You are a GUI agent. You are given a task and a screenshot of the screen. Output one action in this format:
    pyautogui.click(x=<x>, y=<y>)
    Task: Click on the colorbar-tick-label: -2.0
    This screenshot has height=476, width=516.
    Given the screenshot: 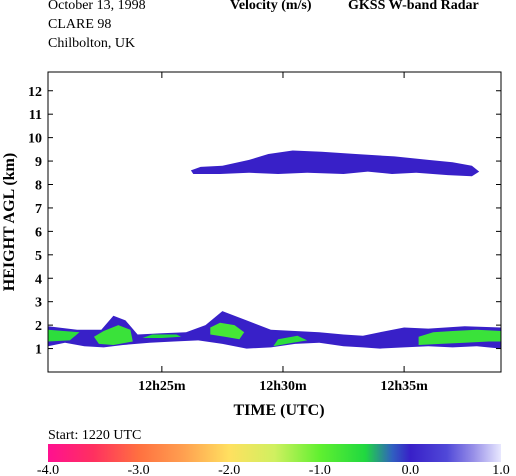 What is the action you would take?
    pyautogui.click(x=229, y=469)
    